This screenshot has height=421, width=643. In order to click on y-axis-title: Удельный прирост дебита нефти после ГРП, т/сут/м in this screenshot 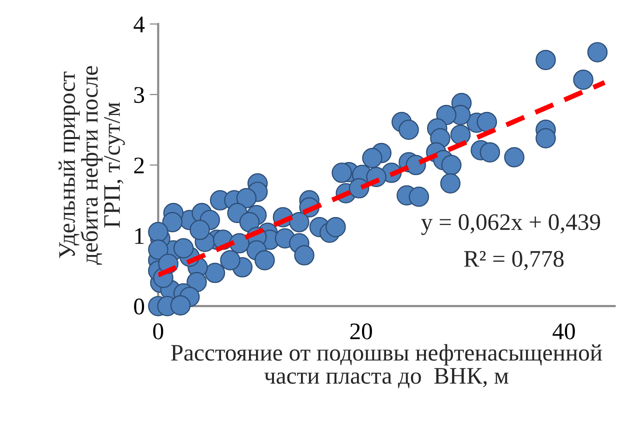, I will do `click(91, 165)`.